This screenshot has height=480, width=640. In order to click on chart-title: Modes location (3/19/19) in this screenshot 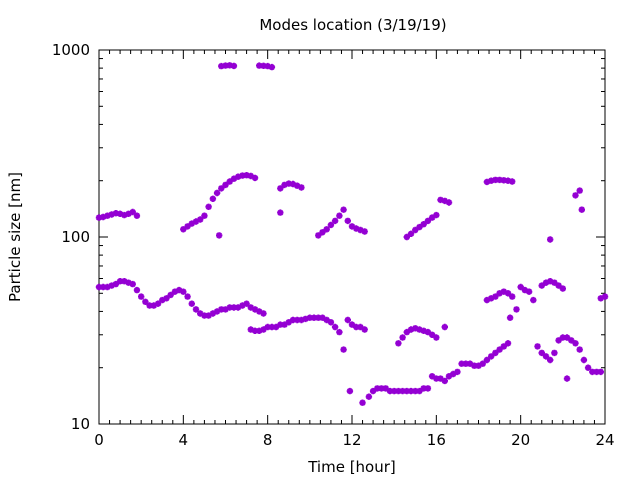, I will do `click(352, 25)`.